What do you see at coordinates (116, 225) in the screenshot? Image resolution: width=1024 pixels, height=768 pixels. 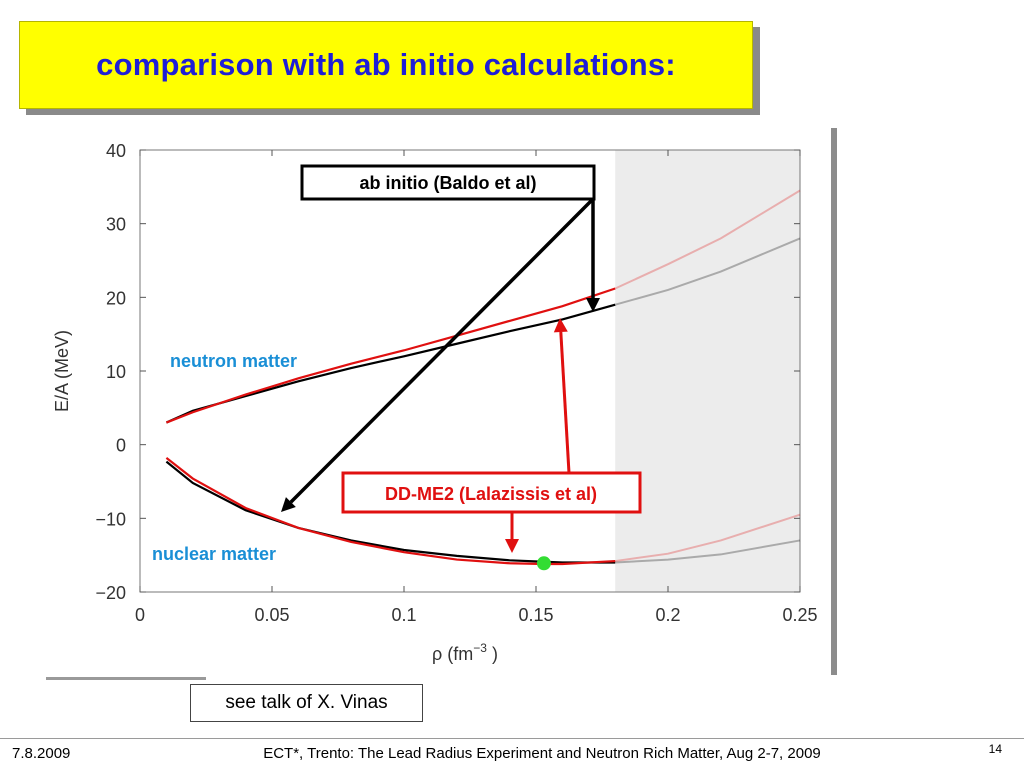 I see `y-tick-label: 30` at bounding box center [116, 225].